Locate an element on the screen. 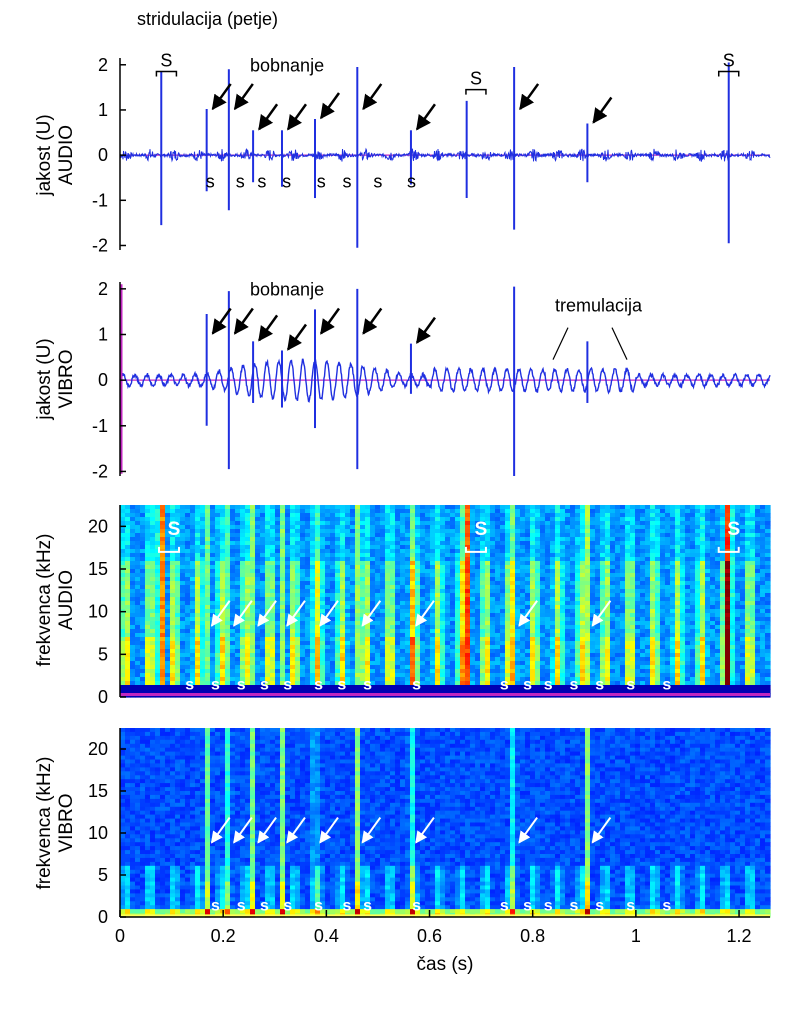  p0-s-mark: s is located at coordinates (346, 182).